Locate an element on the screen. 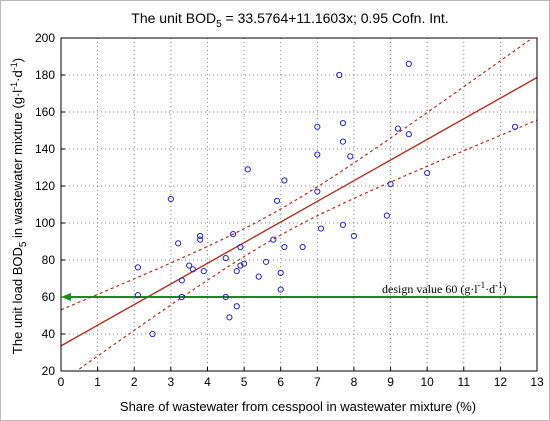  x-tick-label: 2 is located at coordinates (134, 382).